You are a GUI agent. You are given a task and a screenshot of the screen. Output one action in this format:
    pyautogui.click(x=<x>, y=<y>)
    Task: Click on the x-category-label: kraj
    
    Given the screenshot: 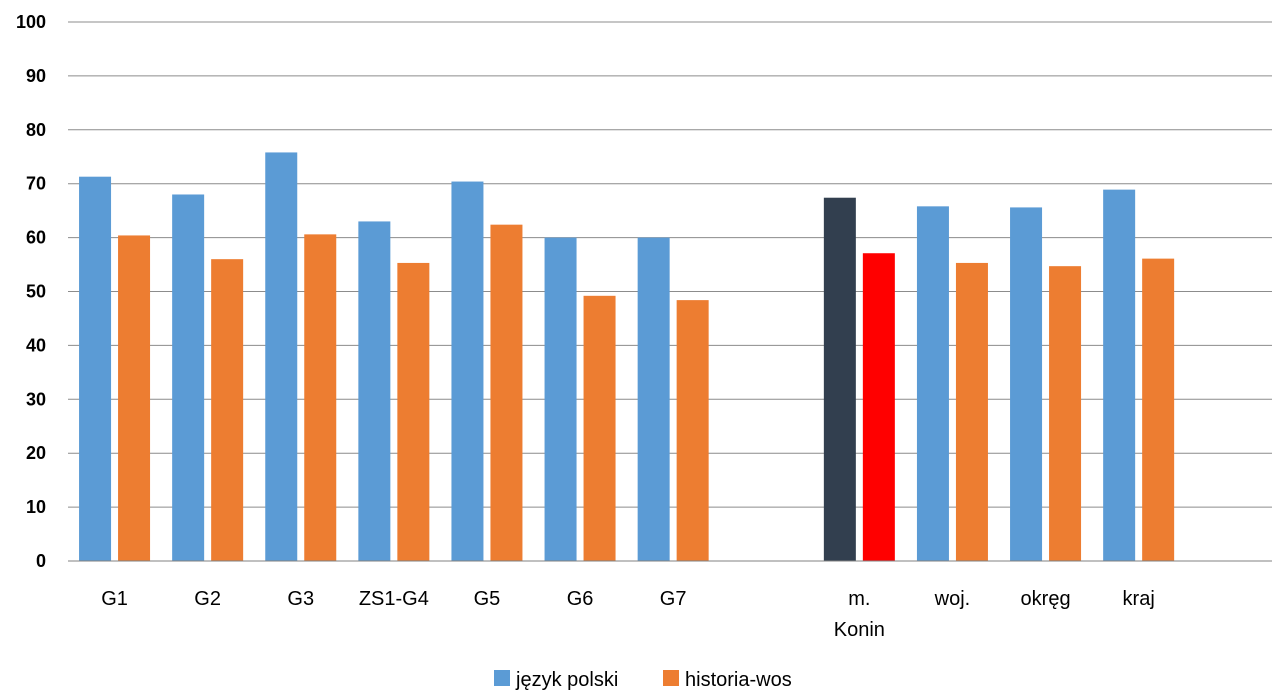 What is the action you would take?
    pyautogui.click(x=1139, y=599)
    